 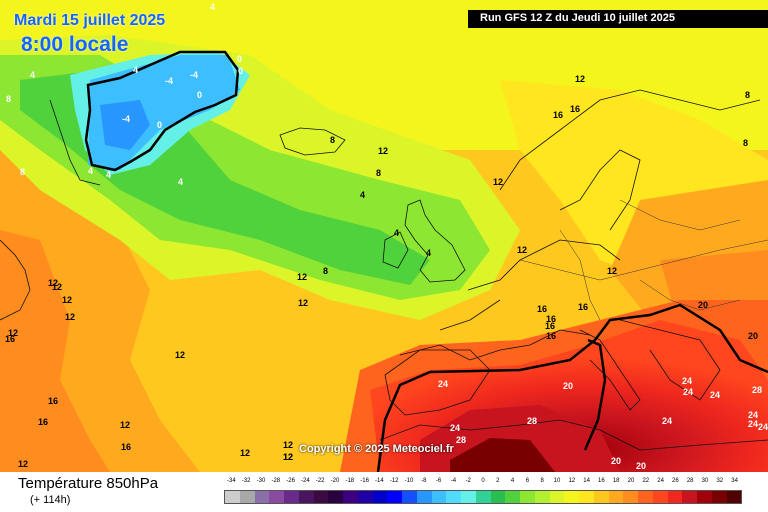 What do you see at coordinates (50, 500) in the screenshot?
I see `forecast-lead-time: (+ 114h)` at bounding box center [50, 500].